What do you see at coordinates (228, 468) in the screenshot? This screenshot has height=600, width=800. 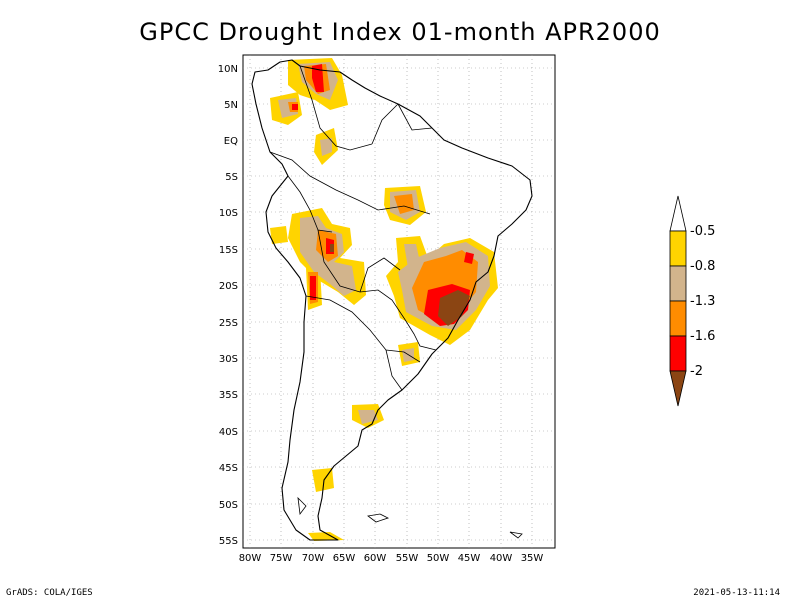 I see `lat-label: 45S` at bounding box center [228, 468].